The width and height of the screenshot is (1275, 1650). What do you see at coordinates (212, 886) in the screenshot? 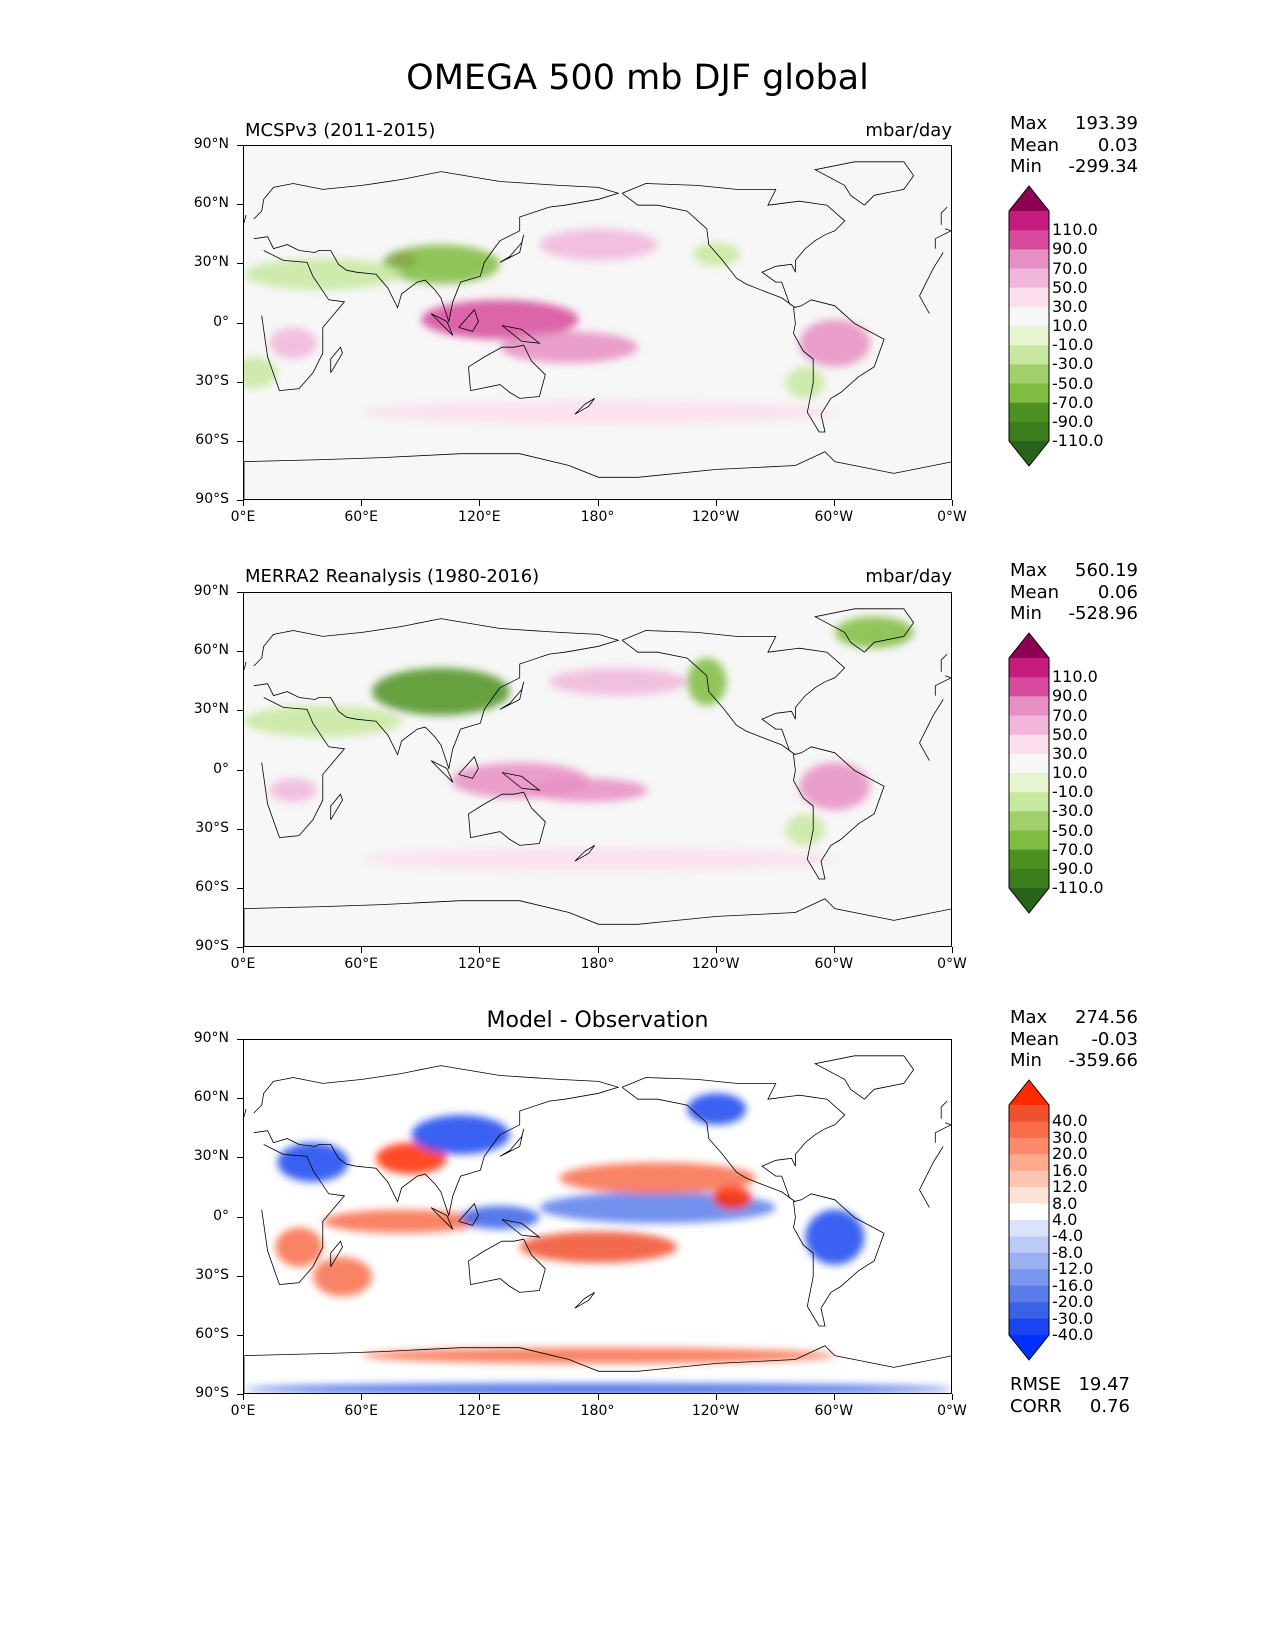
I see `lat-tick-label: 60°S` at bounding box center [212, 886].